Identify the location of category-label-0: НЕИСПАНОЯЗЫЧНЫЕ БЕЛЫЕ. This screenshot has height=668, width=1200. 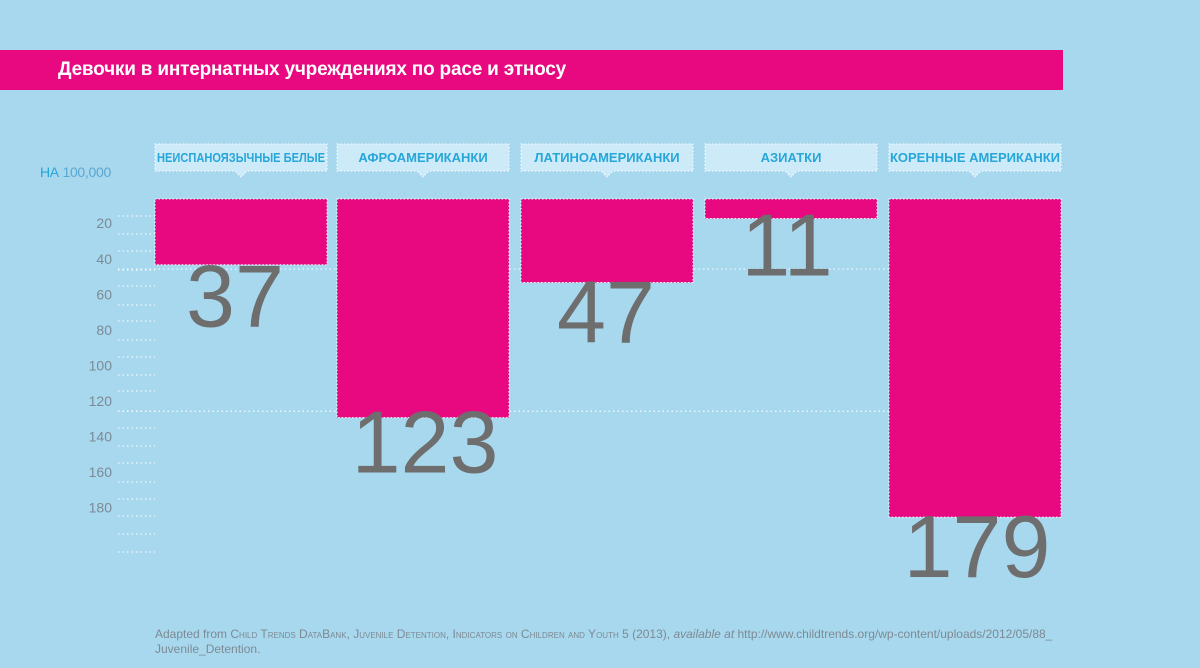
(241, 157).